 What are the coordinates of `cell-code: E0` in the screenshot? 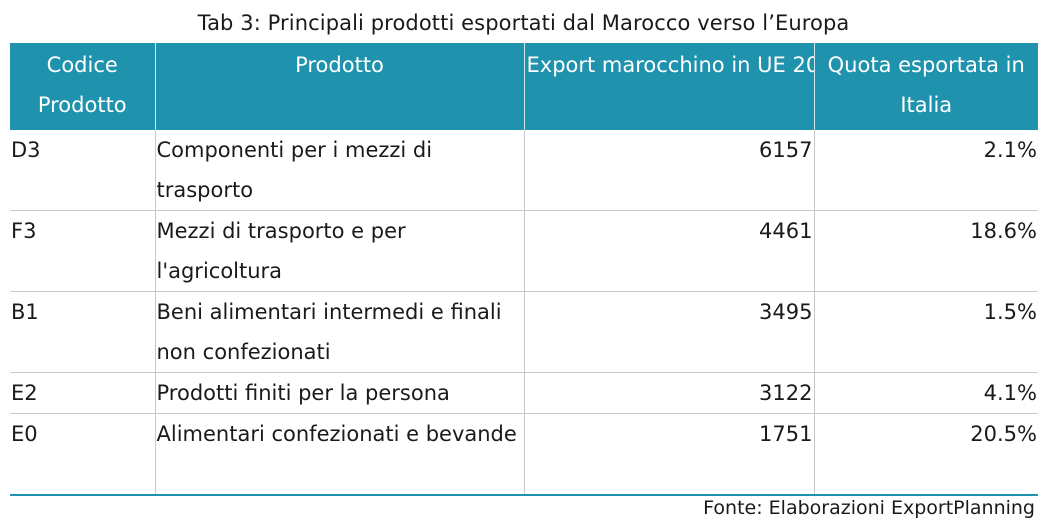 It's located at (82, 454).